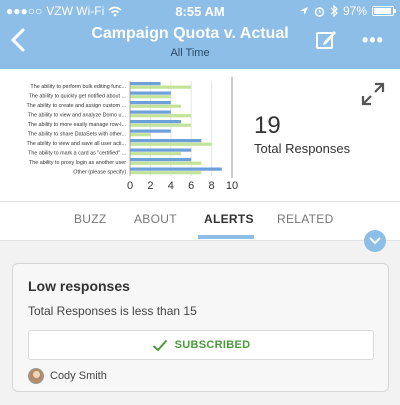 This screenshot has width=400, height=405. What do you see at coordinates (232, 186) in the screenshot?
I see `chart-x-tick-label: 10` at bounding box center [232, 186].